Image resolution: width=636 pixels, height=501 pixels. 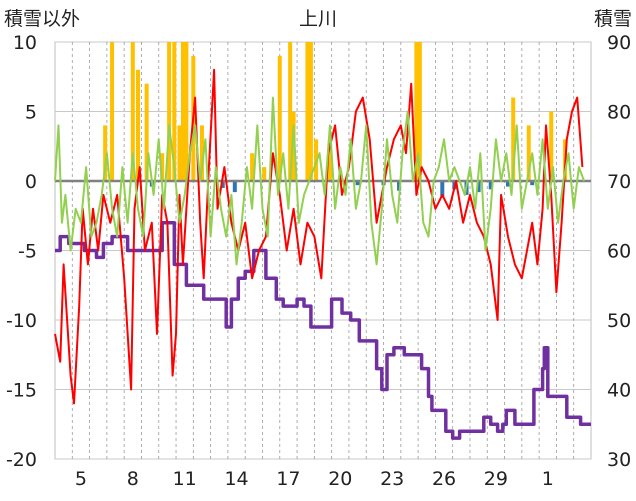 What do you see at coordinates (496, 479) in the screenshot?
I see `x-tick-label: 29` at bounding box center [496, 479].